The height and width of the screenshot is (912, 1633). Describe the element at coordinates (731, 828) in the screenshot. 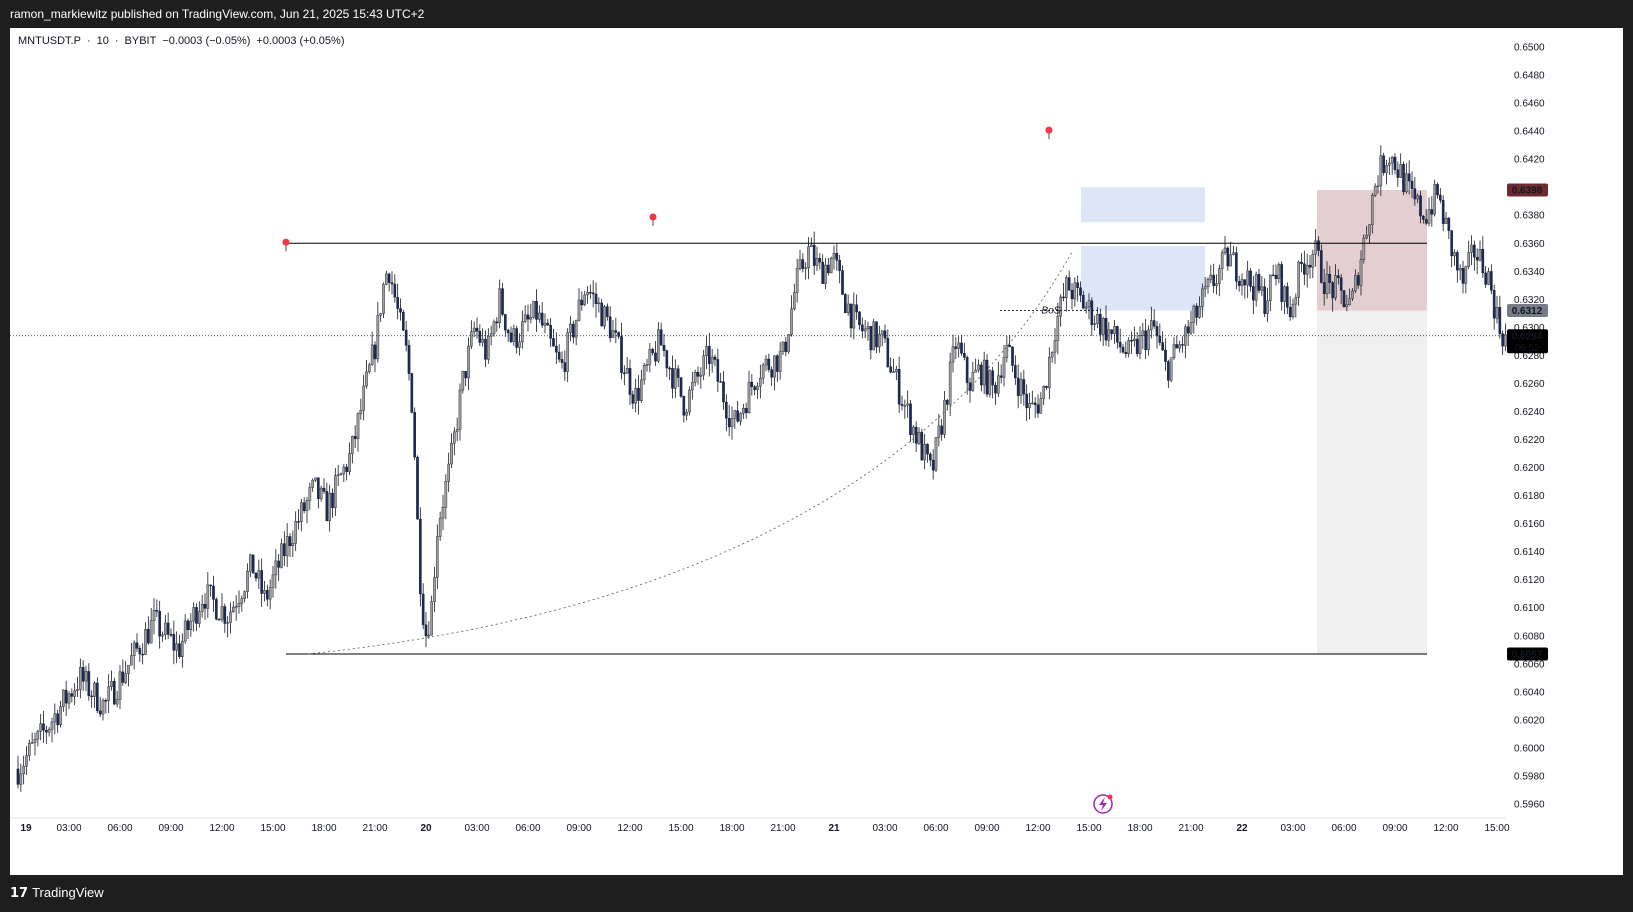

I see `x-tick-label: 18:00` at that location.